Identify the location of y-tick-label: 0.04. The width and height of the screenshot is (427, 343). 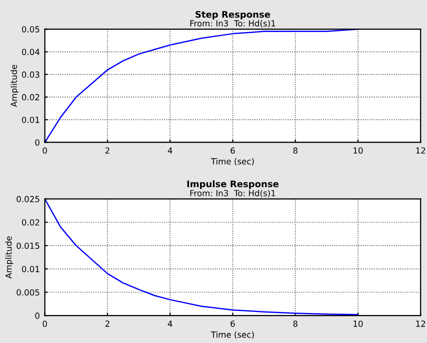
(31, 52).